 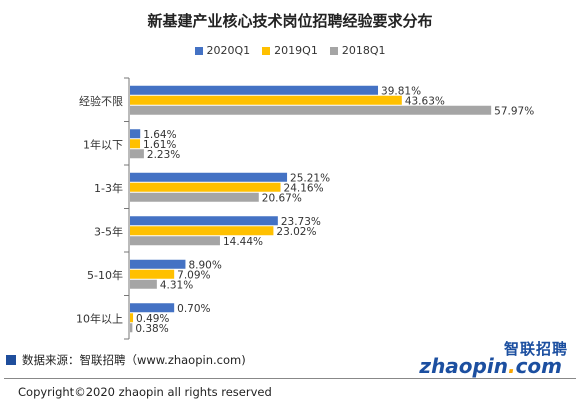 What do you see at coordinates (159, 135) in the screenshot?
I see `data-label: 1.64%` at bounding box center [159, 135].